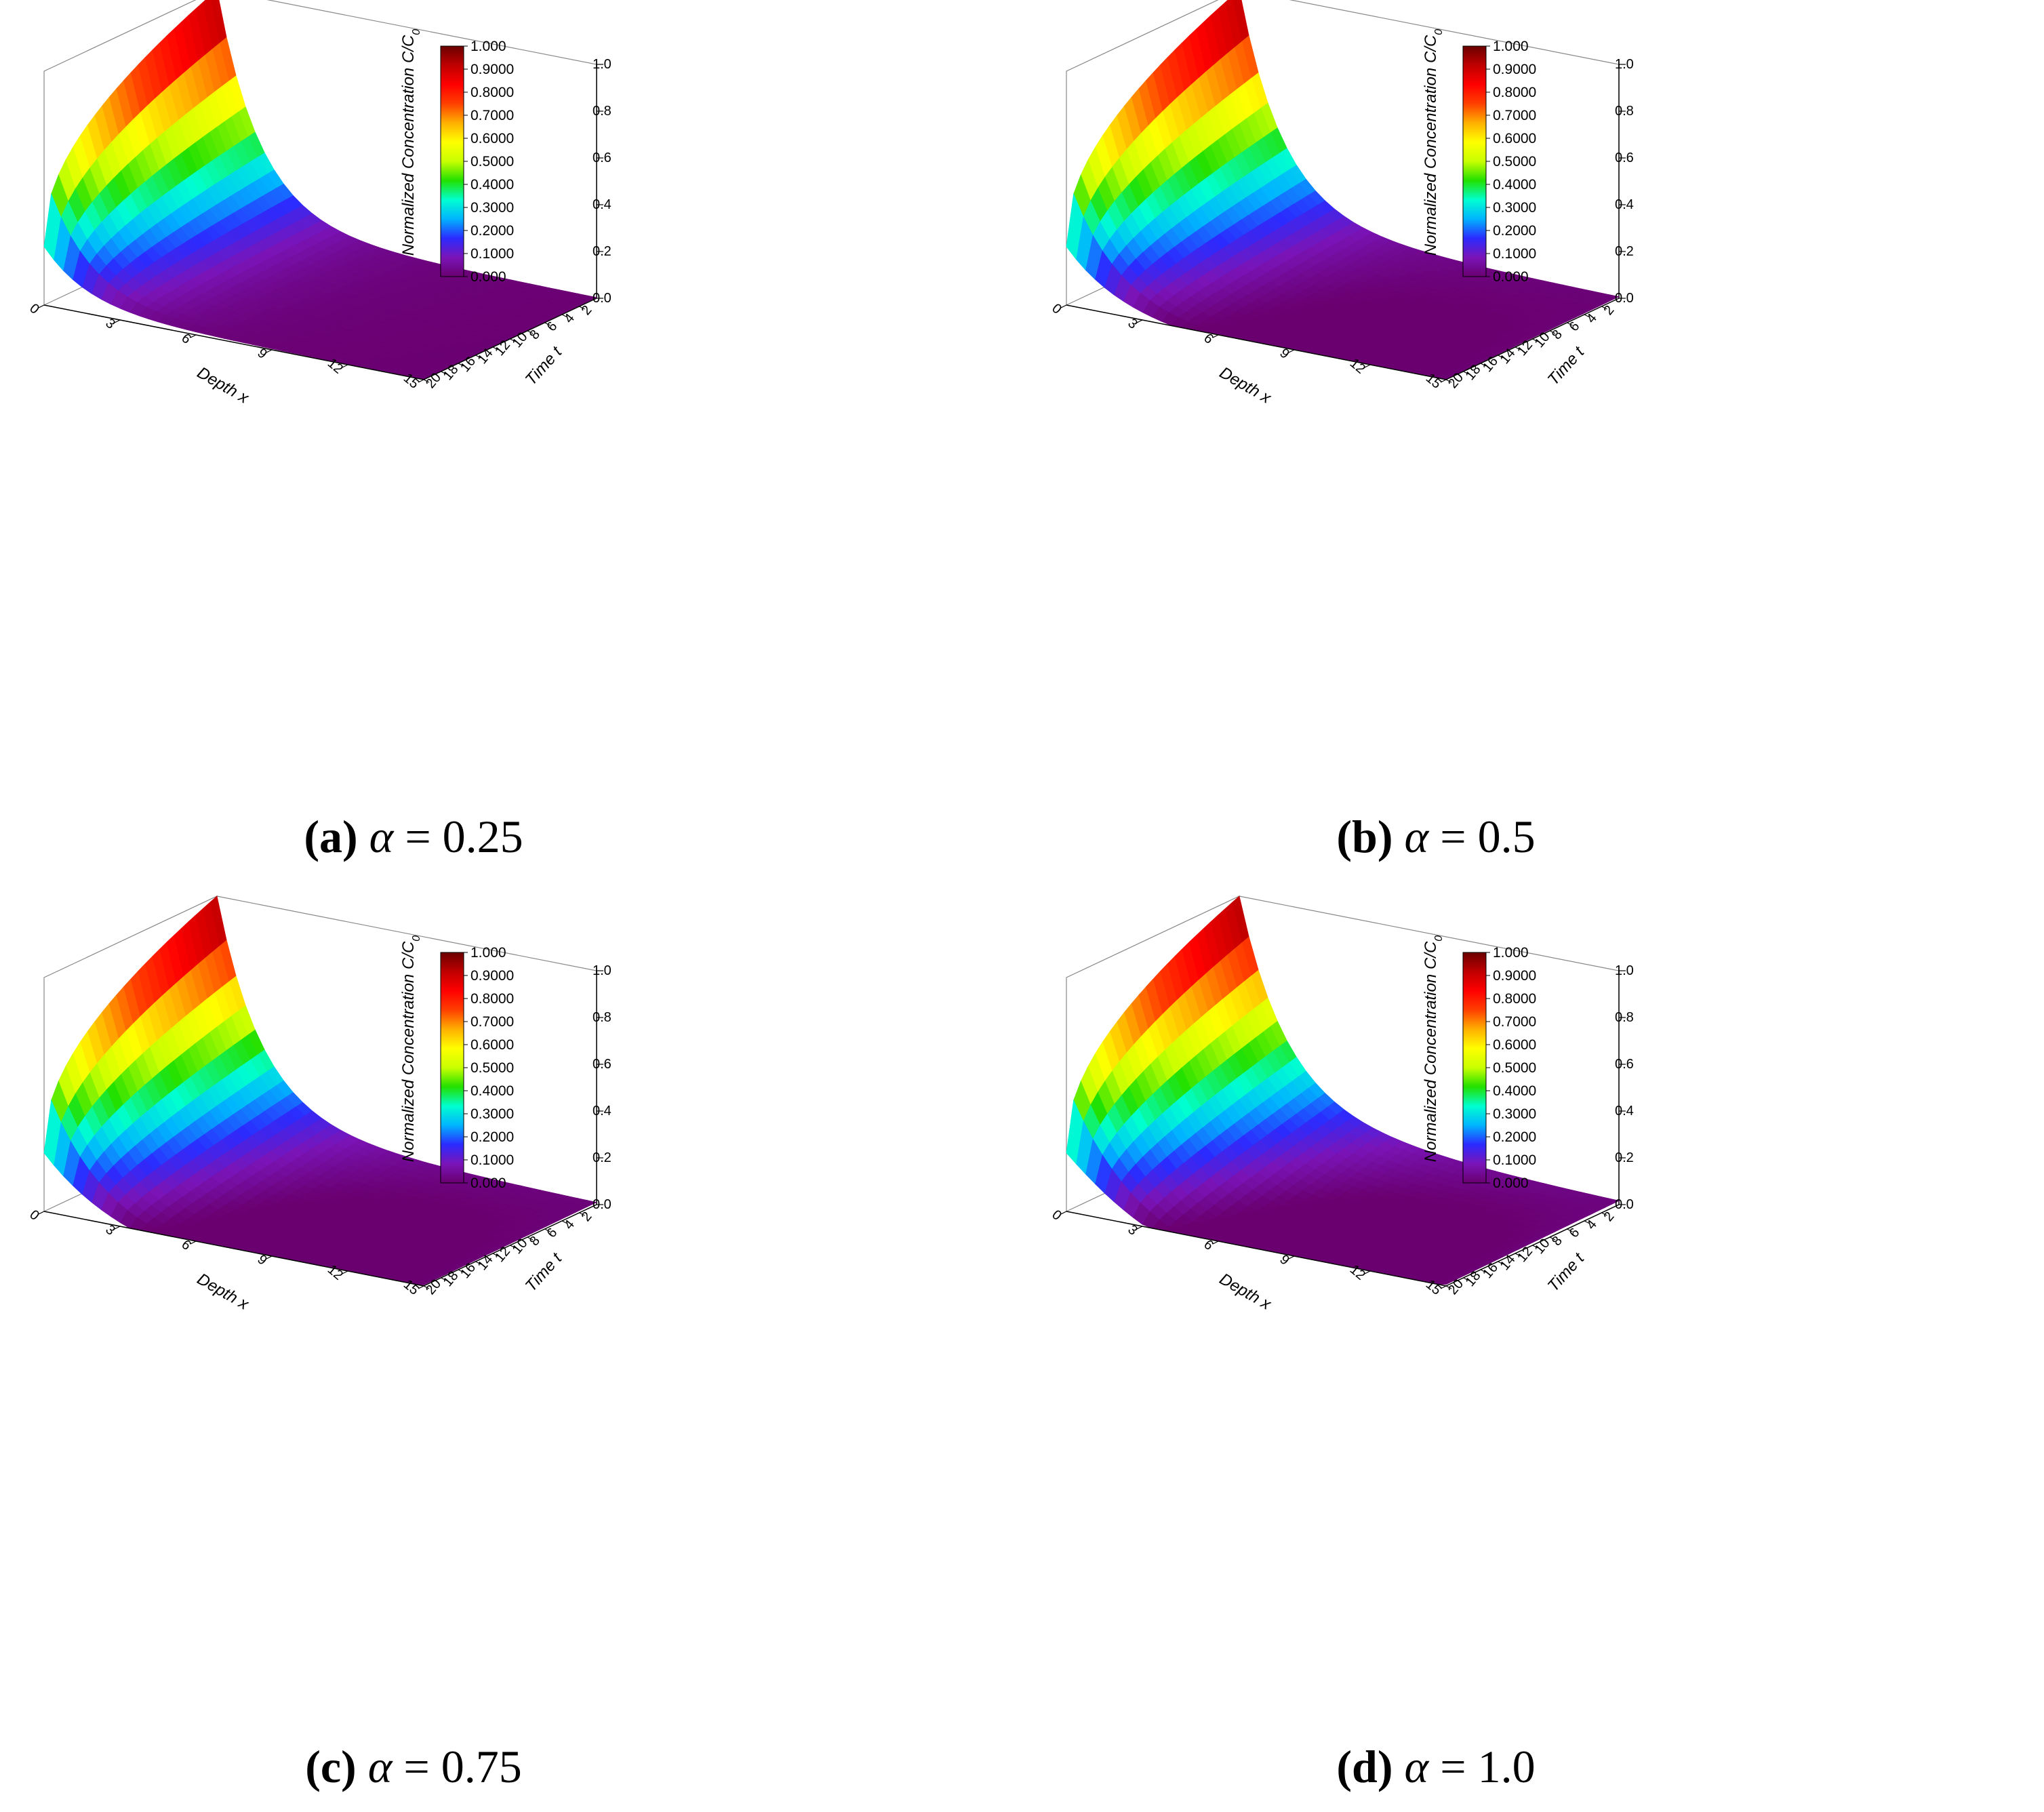 This screenshot has width=2044, height=1812. What do you see at coordinates (1566, 1272) in the screenshot?
I see `t-axis-title: Time t` at bounding box center [1566, 1272].